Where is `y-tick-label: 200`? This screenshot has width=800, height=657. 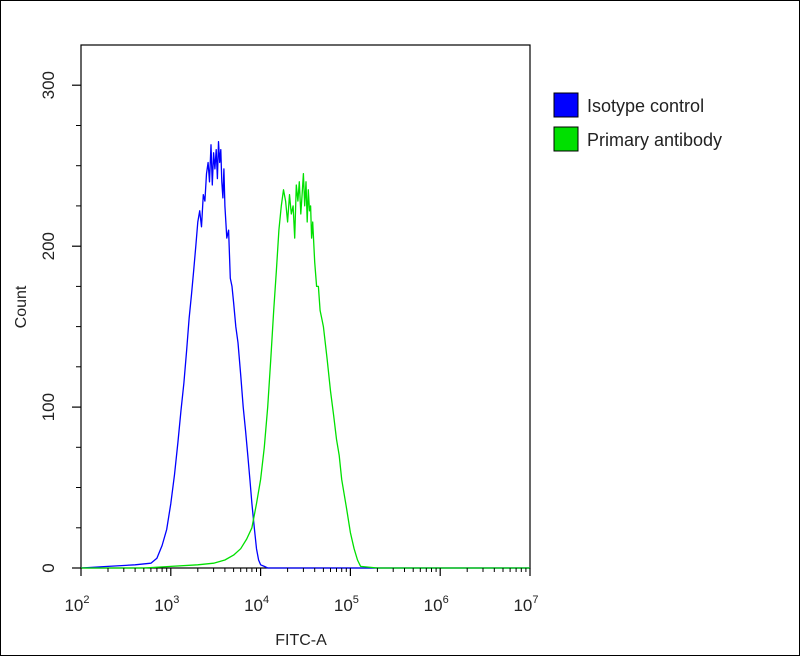 y-tick-label: 200 is located at coordinates (48, 246).